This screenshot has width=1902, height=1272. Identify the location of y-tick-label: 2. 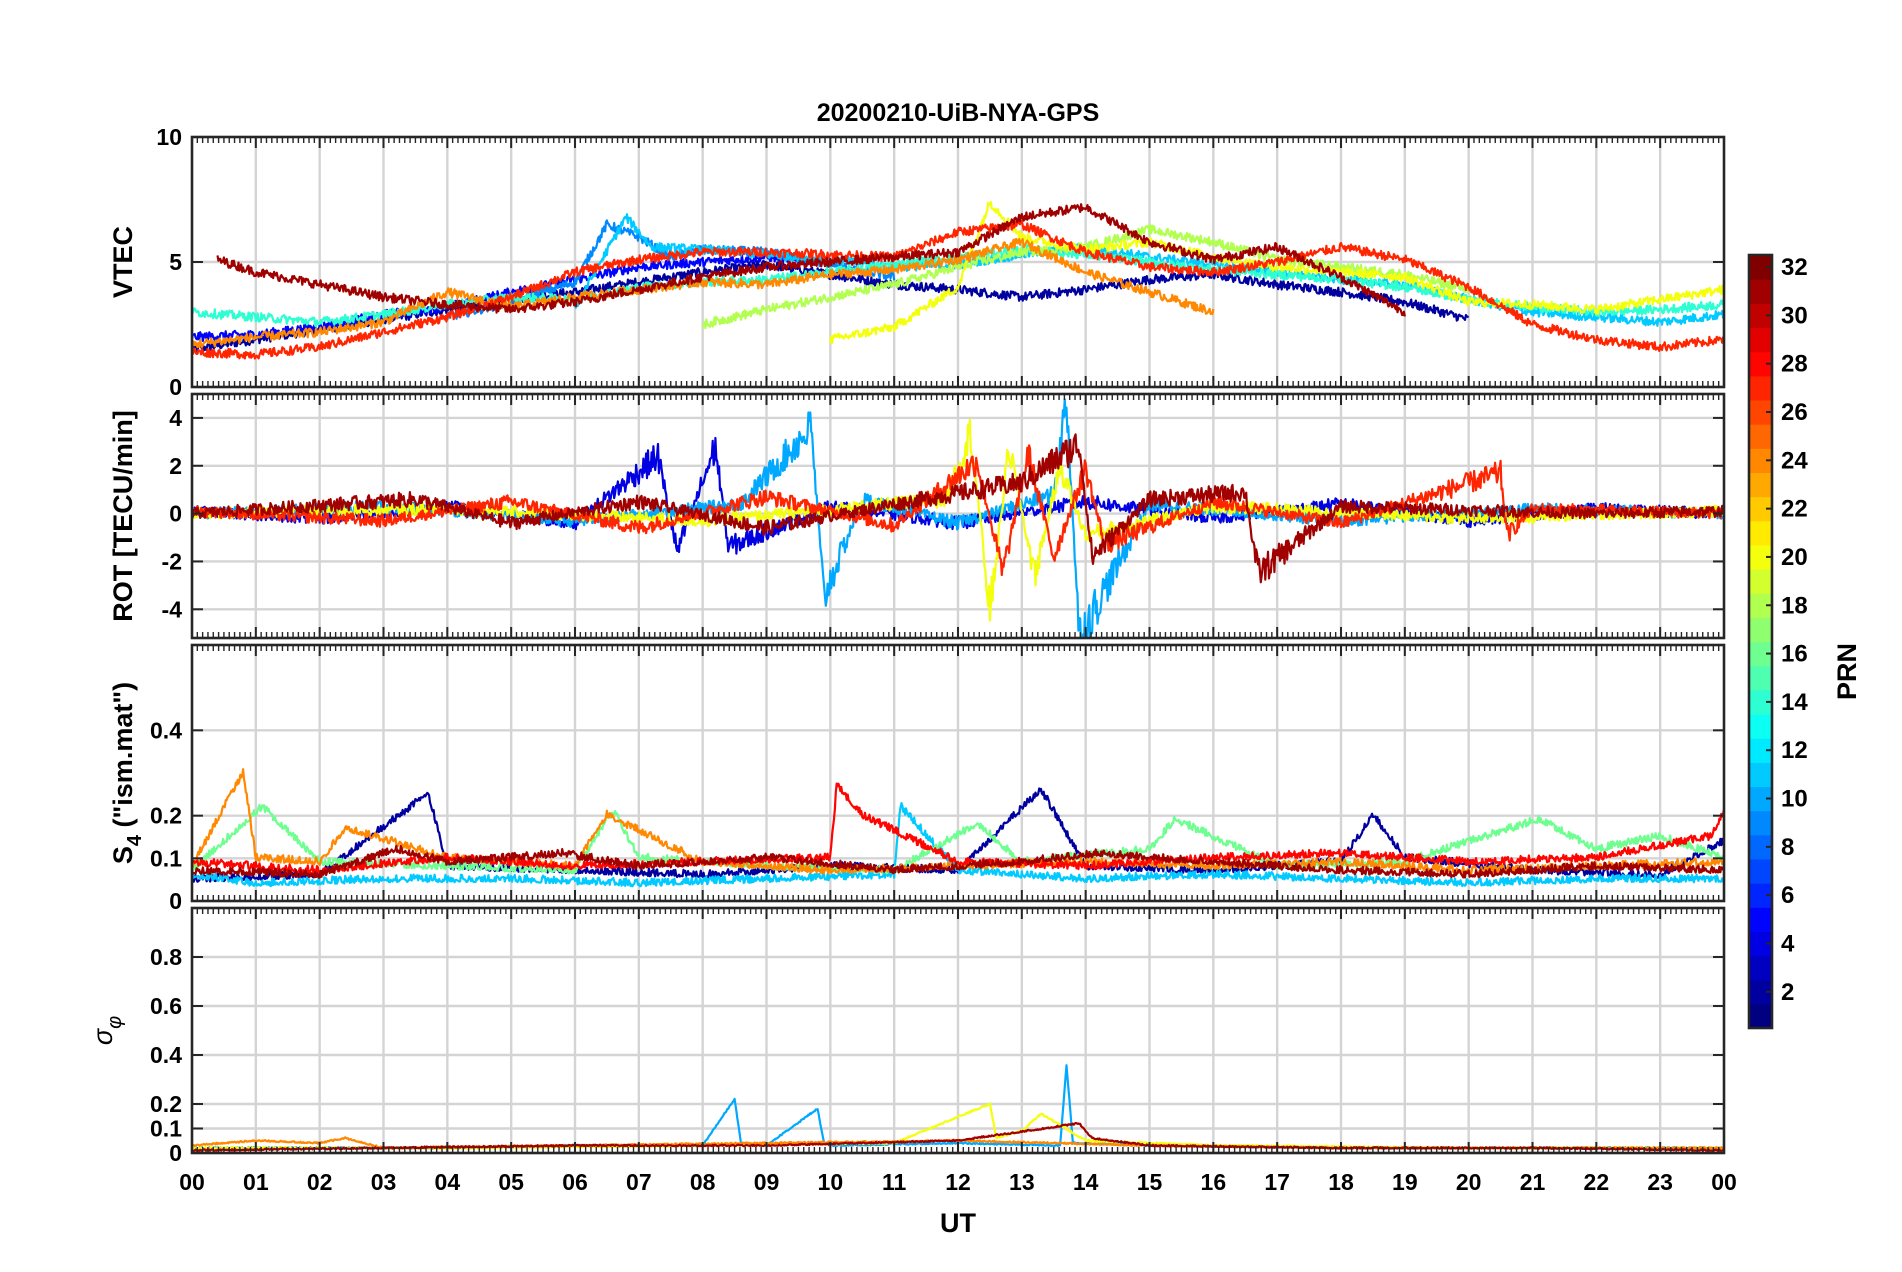
(175, 466).